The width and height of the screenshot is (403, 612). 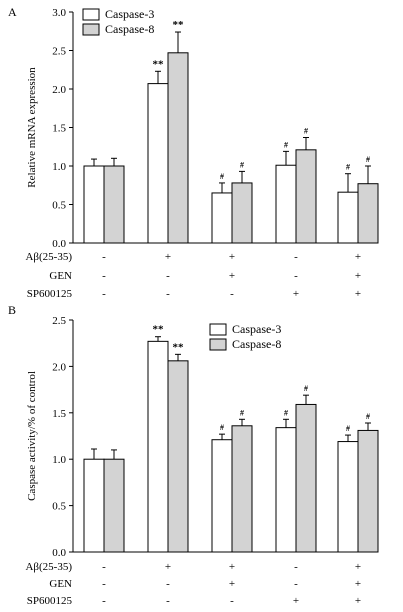 What do you see at coordinates (32, 127) in the screenshot?
I see `y-axis-label: Relative mRNA expression` at bounding box center [32, 127].